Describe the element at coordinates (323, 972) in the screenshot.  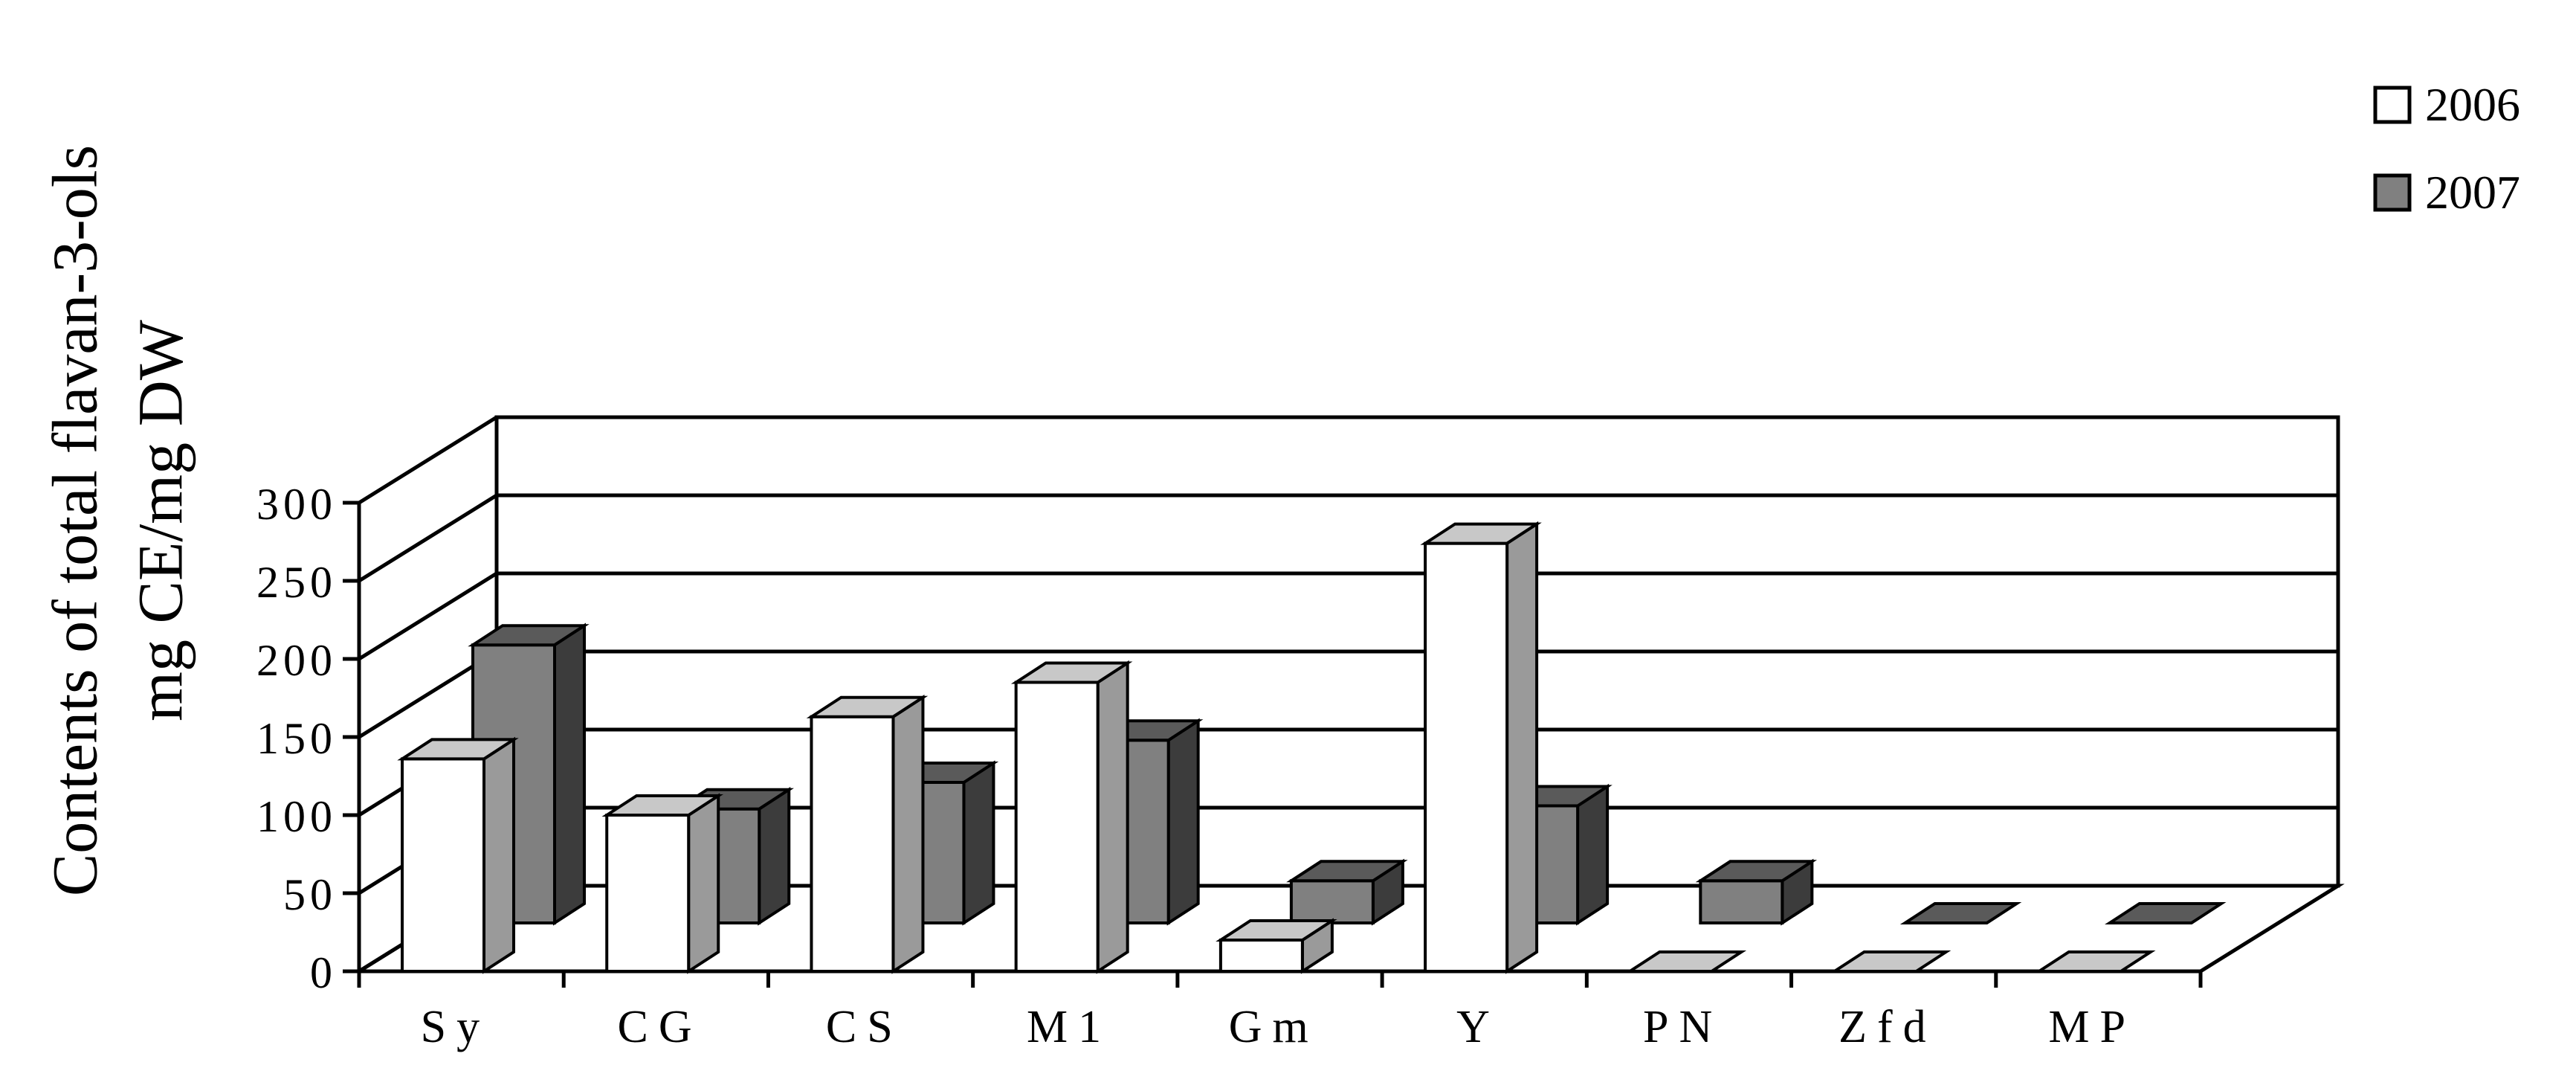
I see `y-tick-label: 0` at that location.